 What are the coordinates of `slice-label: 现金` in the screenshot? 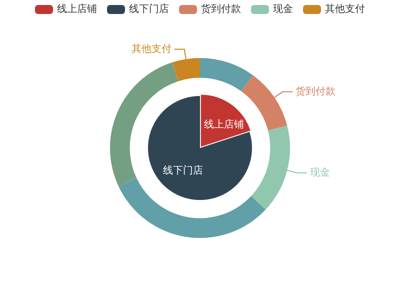 It's located at (320, 172).